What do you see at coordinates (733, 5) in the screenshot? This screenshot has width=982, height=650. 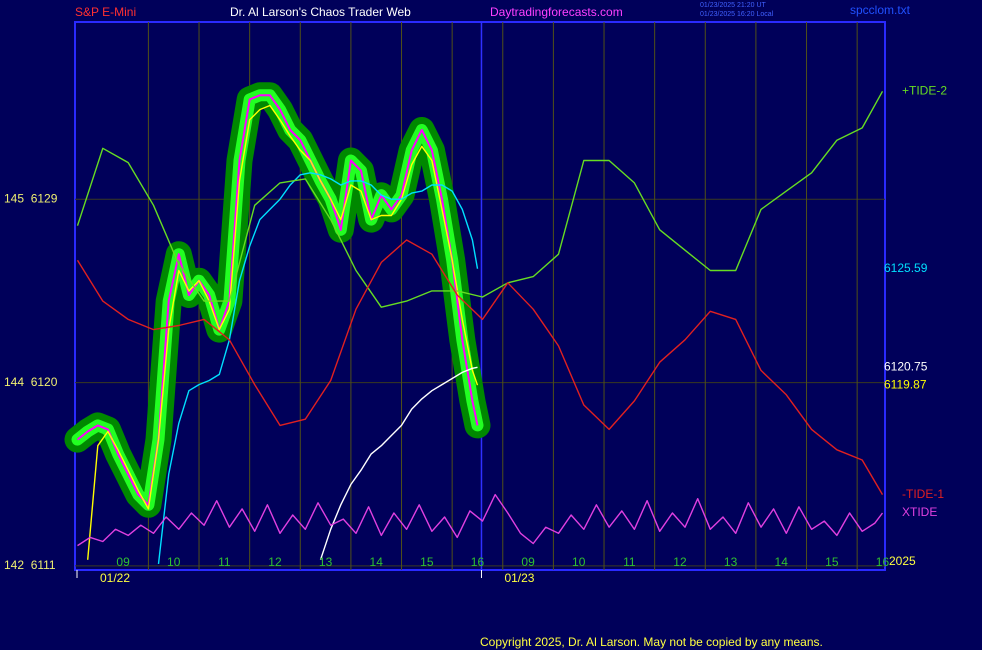 I see `timestamp: 01/23/2025 21:20 UT` at bounding box center [733, 5].